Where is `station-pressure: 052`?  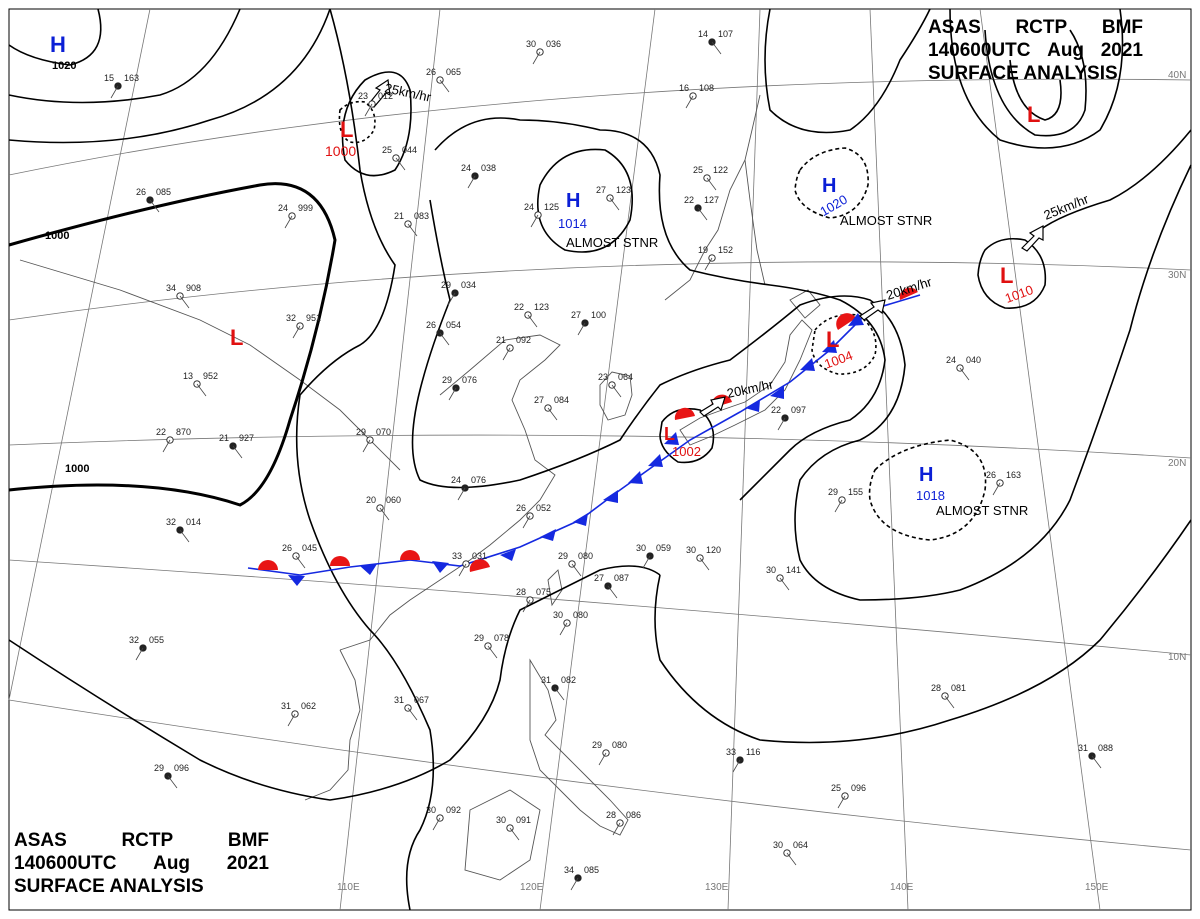
station-pressure: 052 is located at coordinates (543, 508).